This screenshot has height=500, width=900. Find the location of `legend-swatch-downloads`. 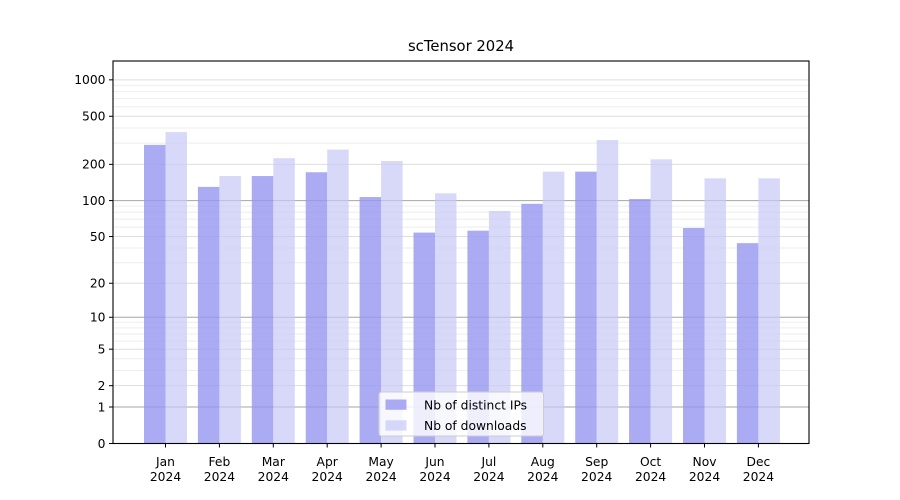

legend-swatch-downloads is located at coordinates (396, 425).